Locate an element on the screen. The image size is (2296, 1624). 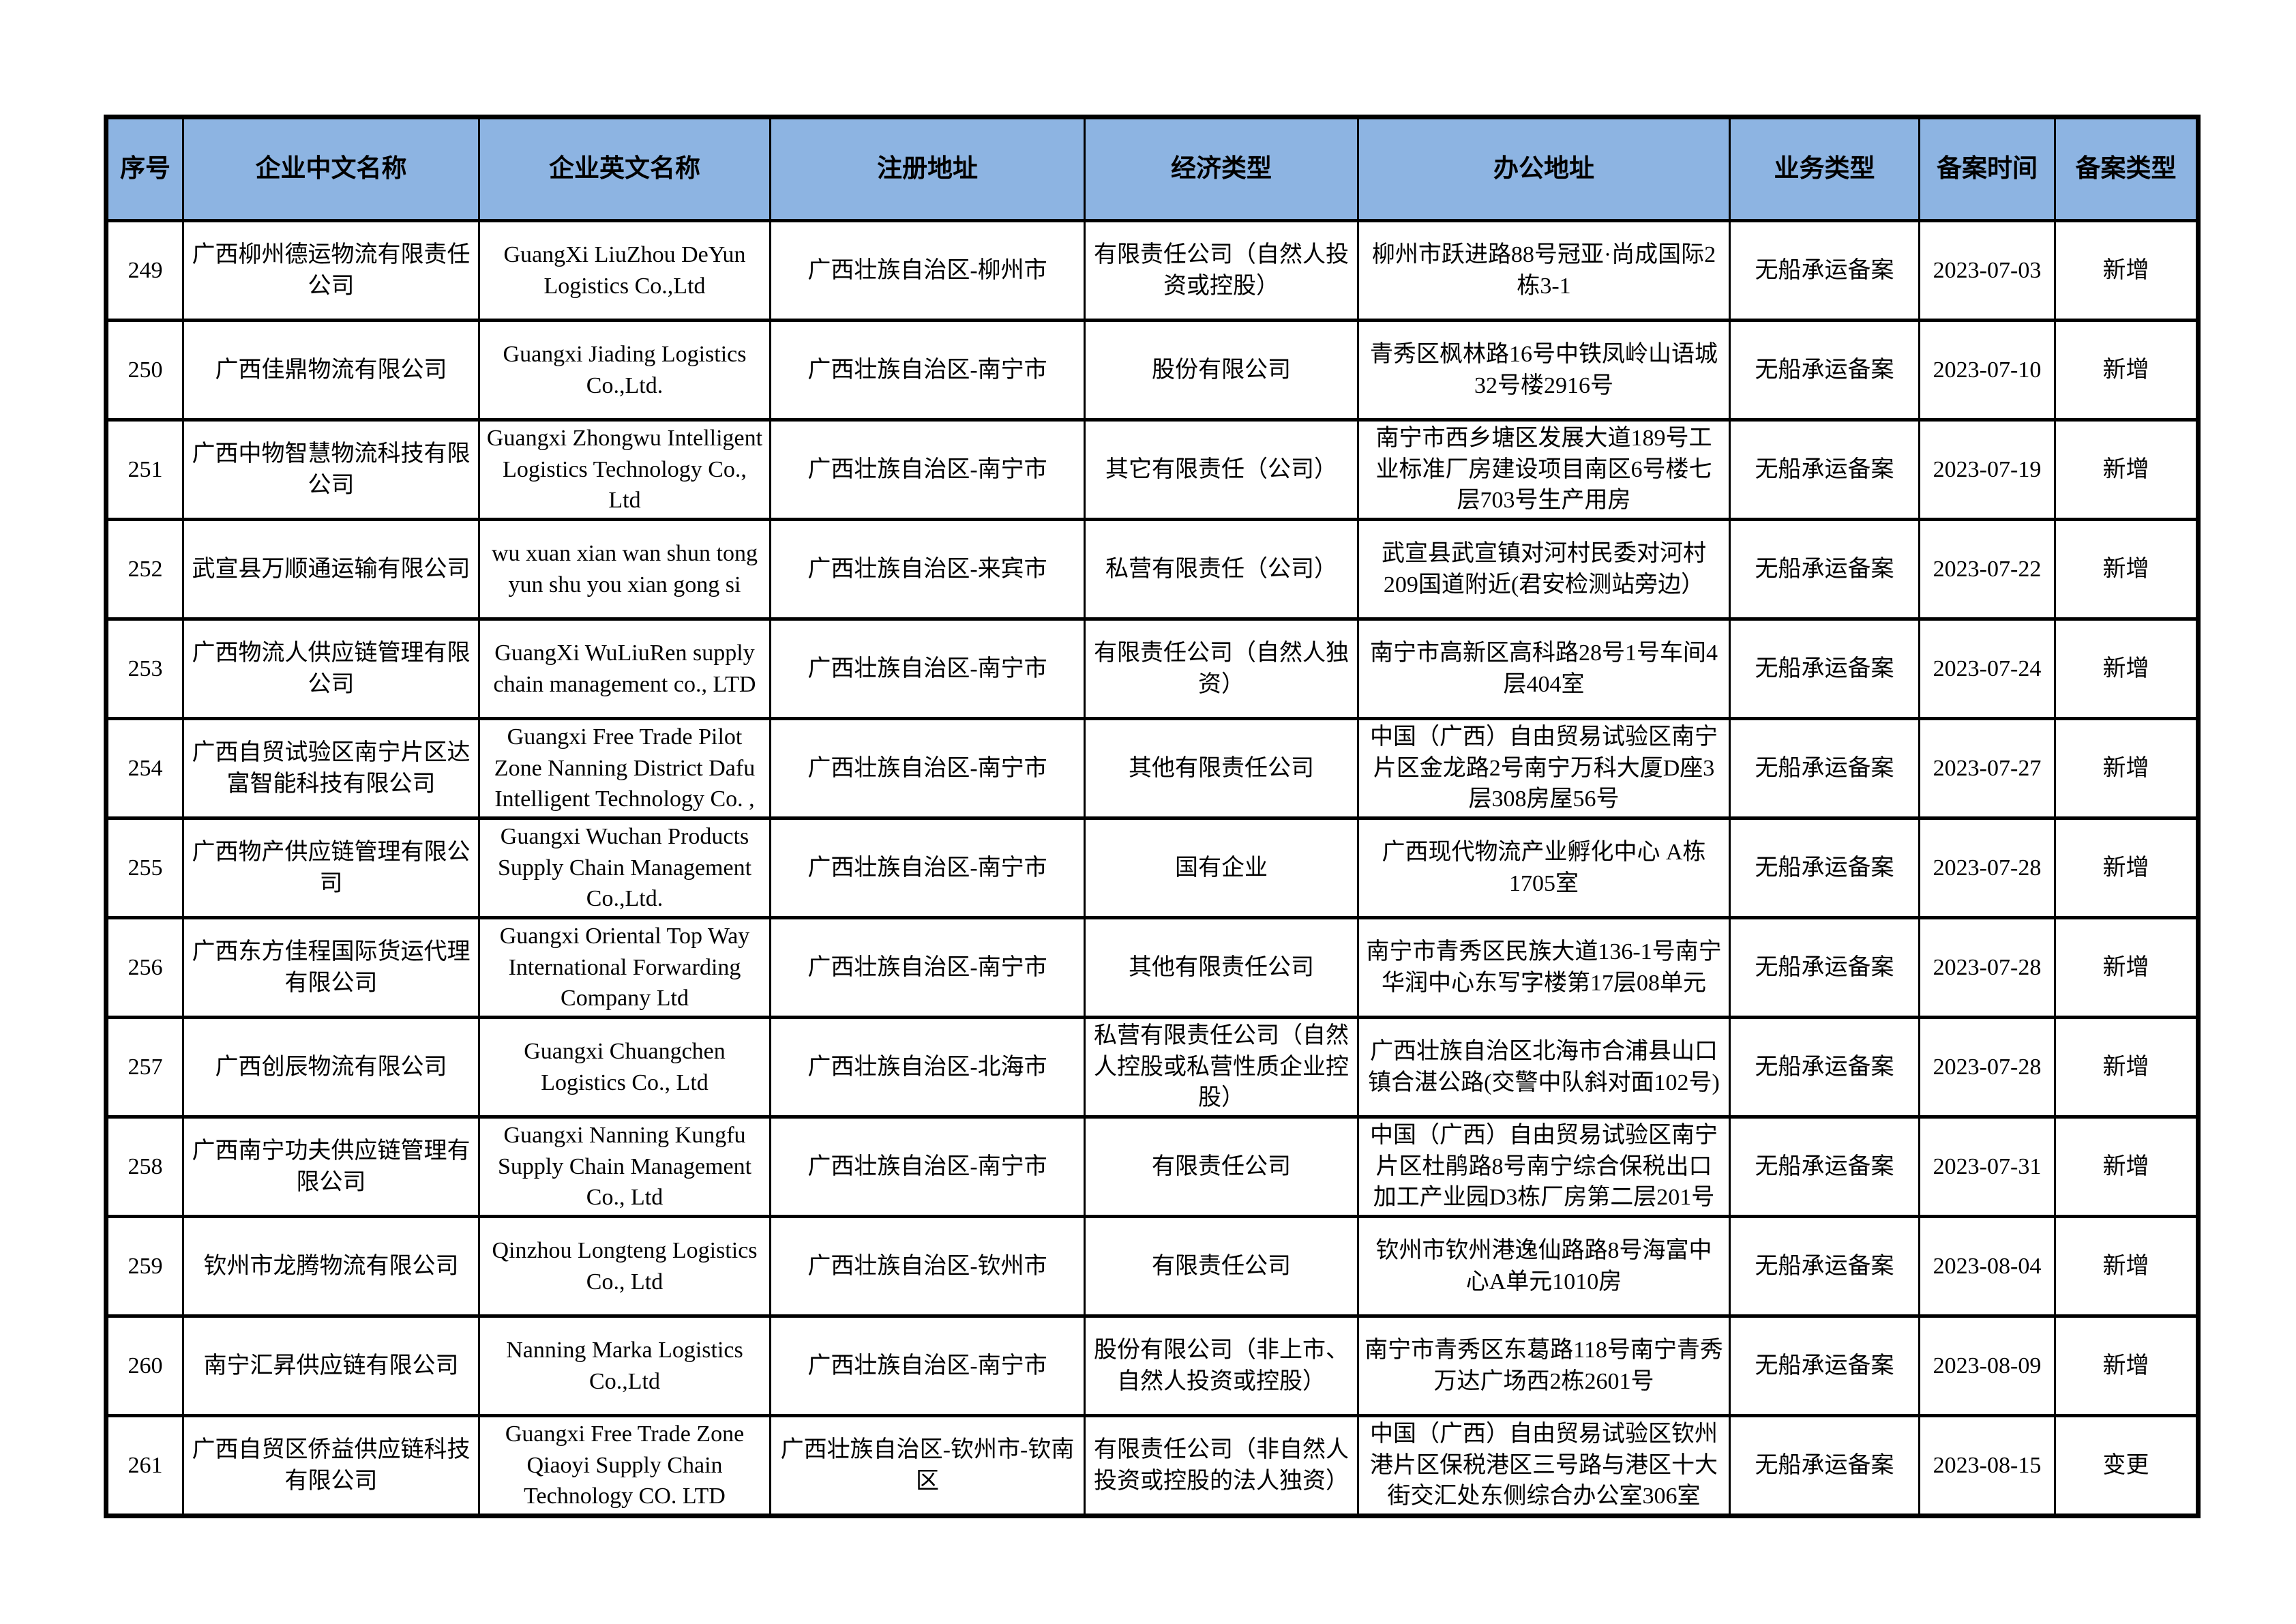
cell-text: 私营有限责任公司（自然人控股或私营性质企业控股） is located at coordinates (1222, 1067).